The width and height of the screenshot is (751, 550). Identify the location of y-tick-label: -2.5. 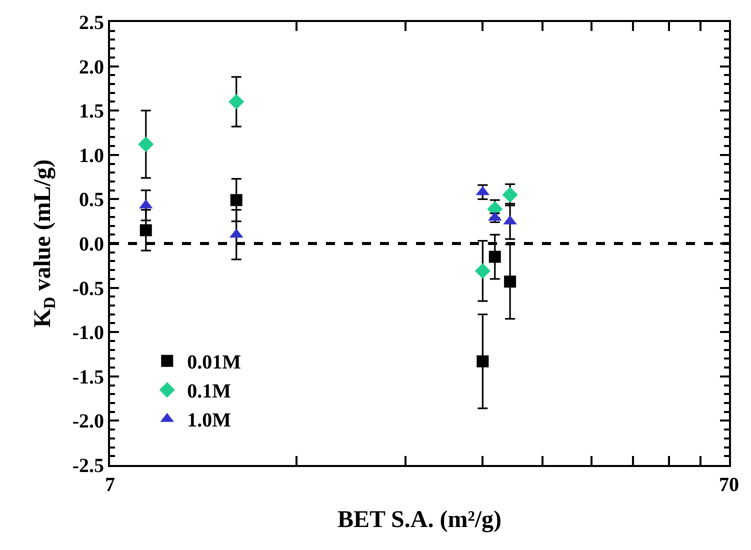
(88, 466).